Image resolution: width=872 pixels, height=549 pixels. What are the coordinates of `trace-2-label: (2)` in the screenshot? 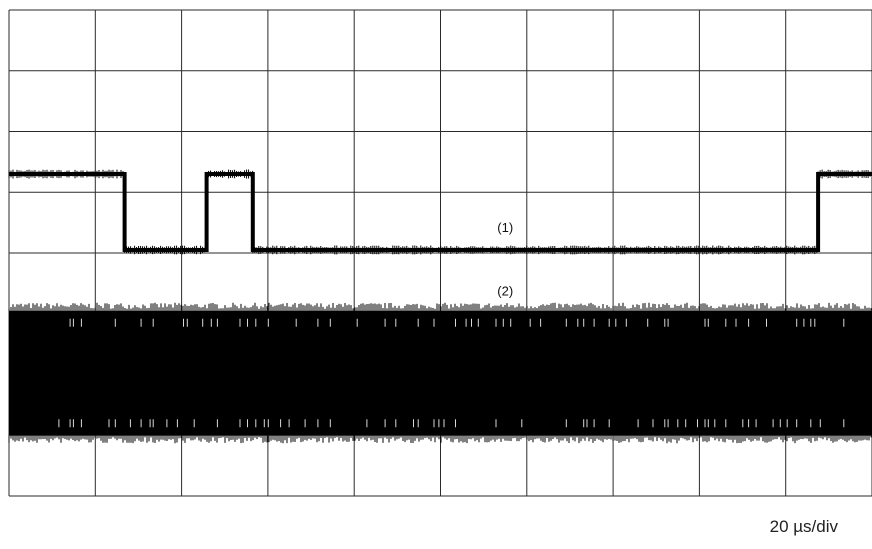 It's located at (505, 291).